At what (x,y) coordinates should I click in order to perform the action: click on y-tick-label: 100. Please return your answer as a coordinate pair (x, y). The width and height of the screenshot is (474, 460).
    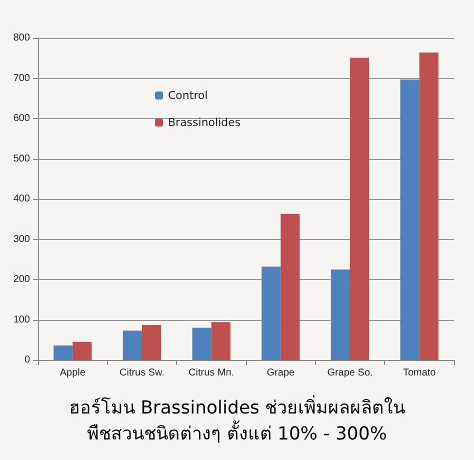
    Looking at the image, I should click on (21, 320).